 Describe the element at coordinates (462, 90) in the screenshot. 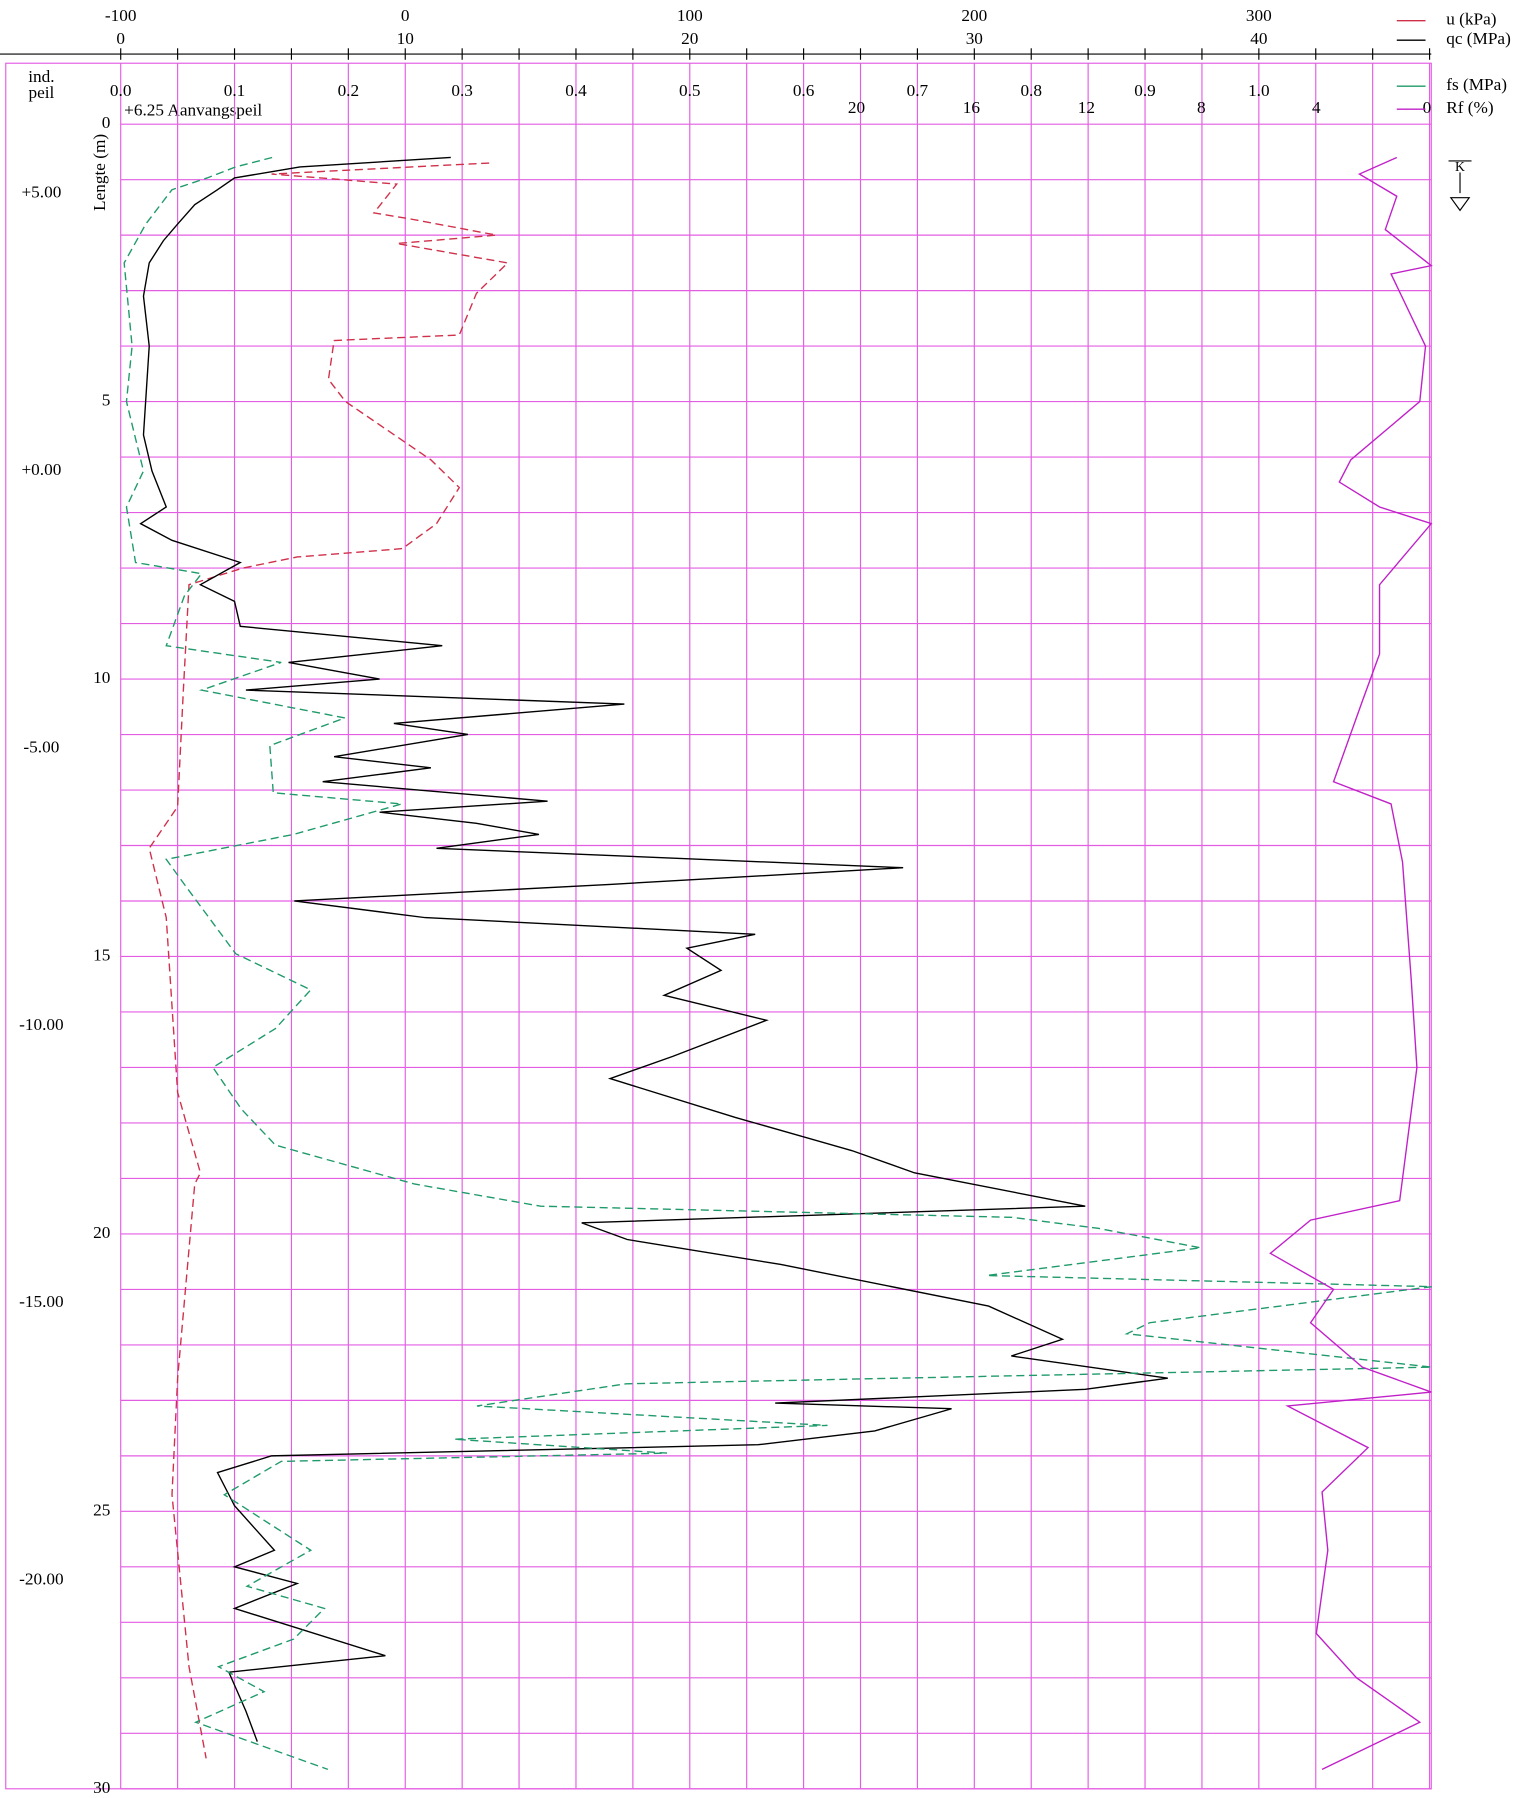

I see `x-tick-label: 0.3` at that location.